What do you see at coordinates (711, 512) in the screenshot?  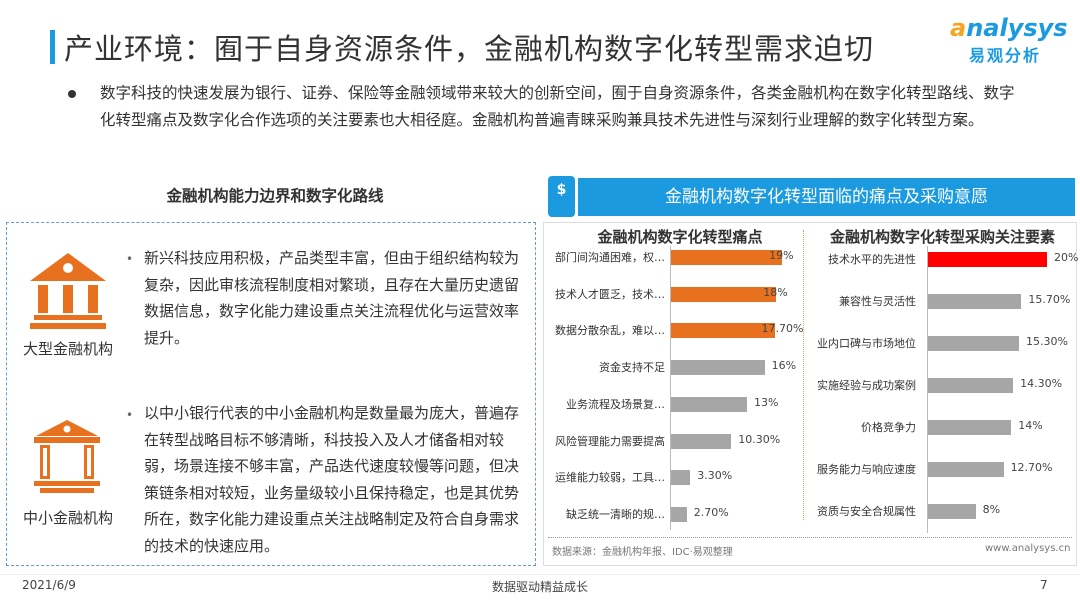 I see `data-label: 2.70%` at bounding box center [711, 512].